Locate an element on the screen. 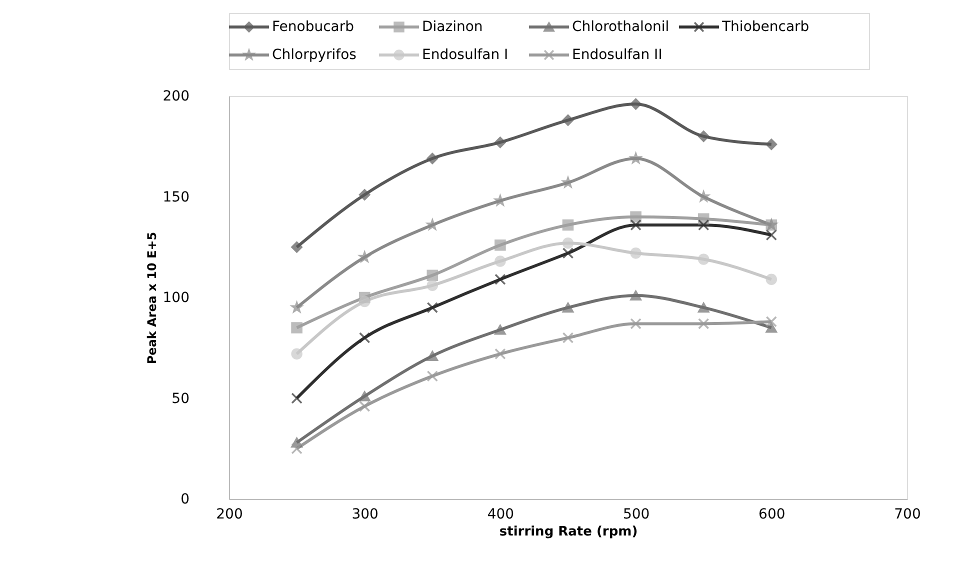  x-tick-label: 600 is located at coordinates (772, 514).